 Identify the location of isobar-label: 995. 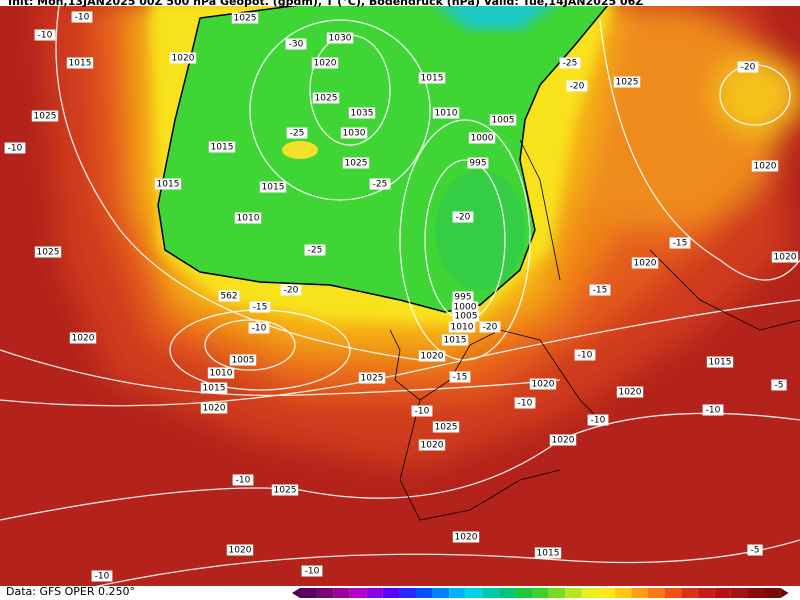
(478, 163).